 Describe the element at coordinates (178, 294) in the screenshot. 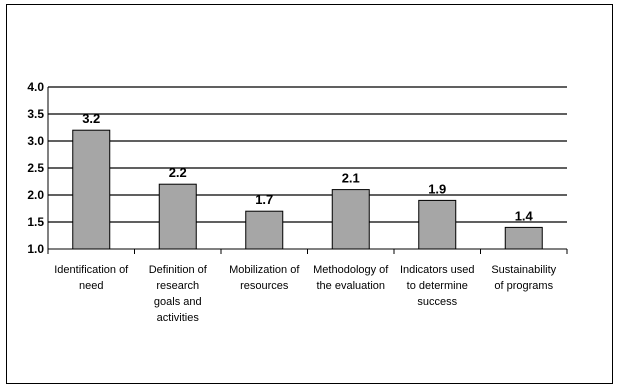

I see `x-tick-label: Definition of research goals and activities` at that location.